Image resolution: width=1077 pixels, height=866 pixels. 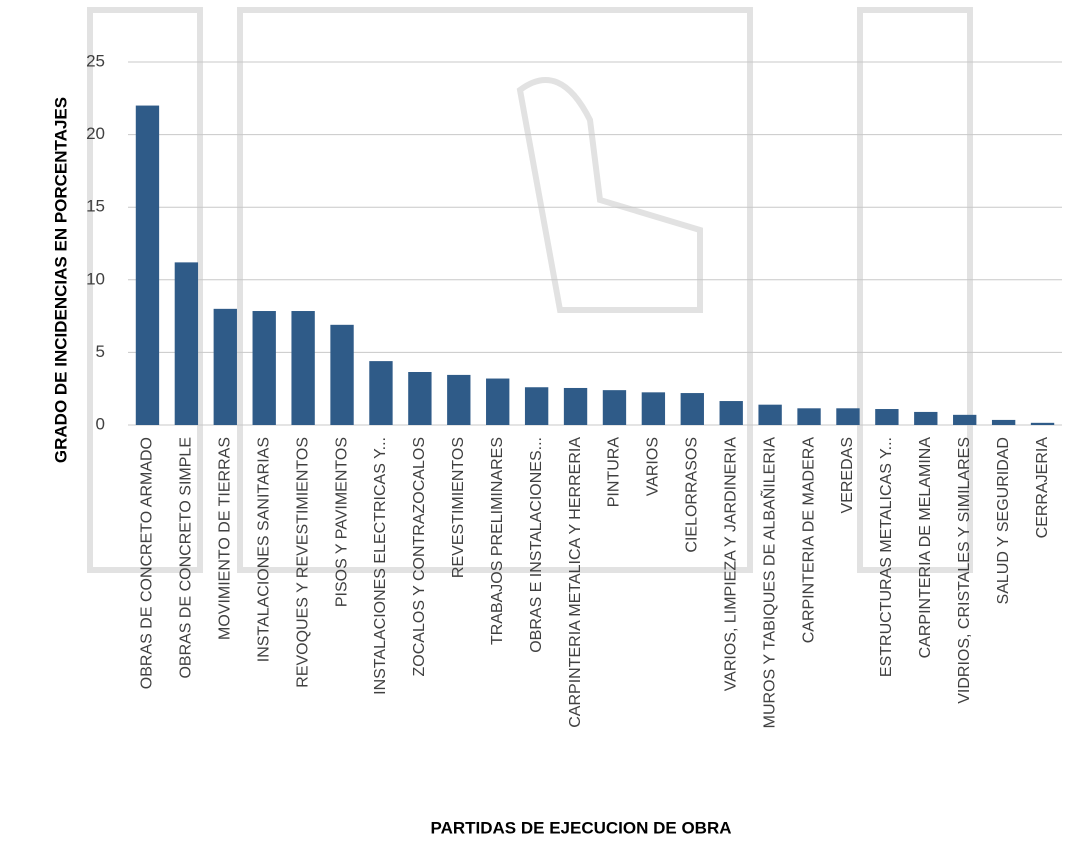 What do you see at coordinates (614, 472) in the screenshot?
I see `x-tick-label: PINTURA` at bounding box center [614, 472].